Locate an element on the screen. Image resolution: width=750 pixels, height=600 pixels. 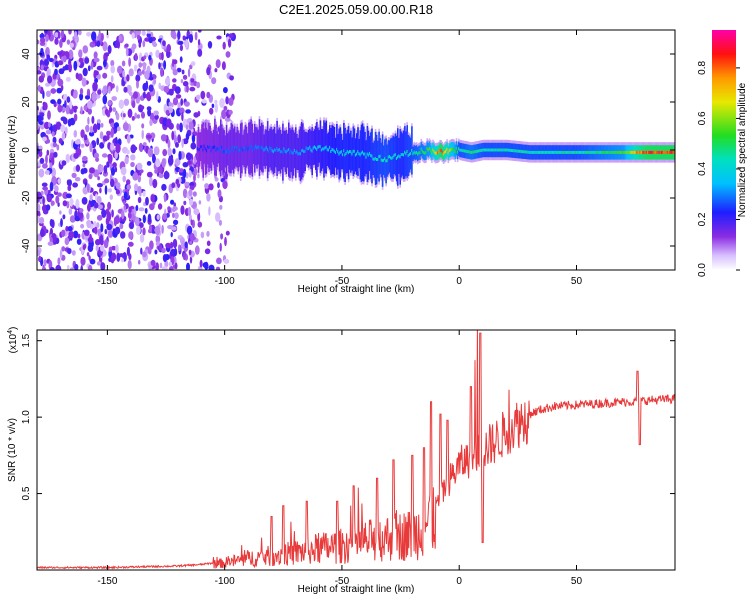
x-tick-label: 0 is located at coordinates (459, 281).